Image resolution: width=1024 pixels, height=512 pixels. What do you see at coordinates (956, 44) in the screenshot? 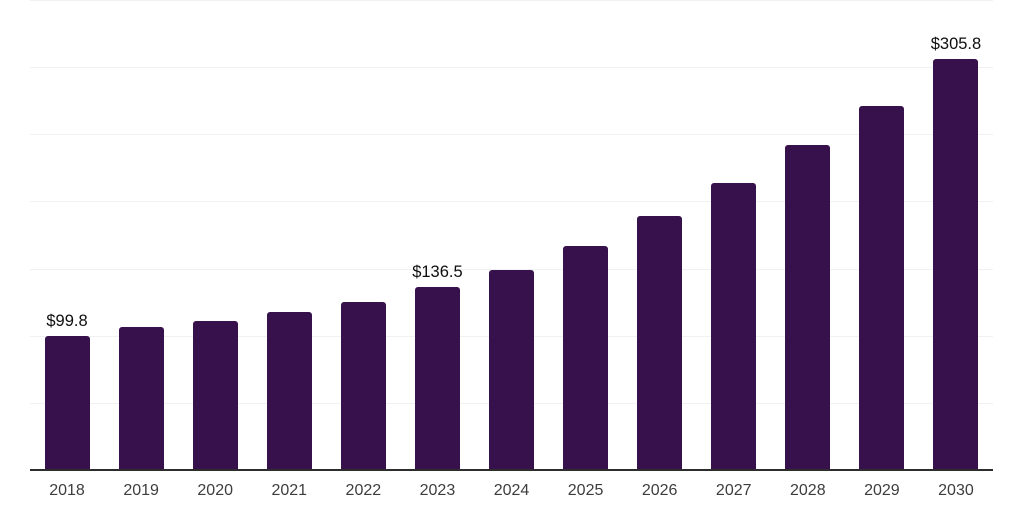
I see `data-label-2030: $305.8` at bounding box center [956, 44].